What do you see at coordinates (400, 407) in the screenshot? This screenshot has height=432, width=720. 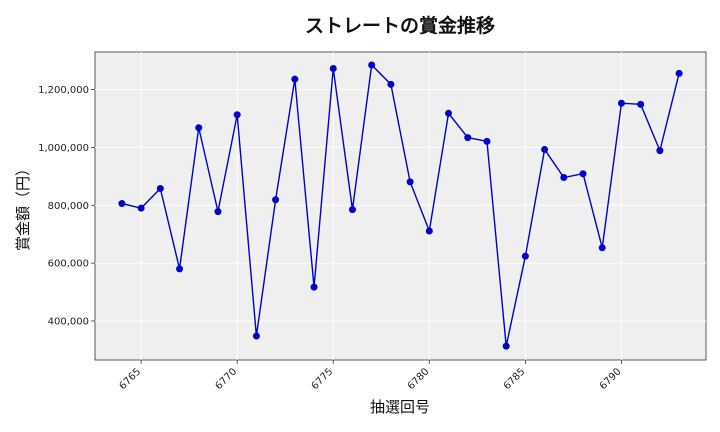 I see `x-axis-label: 抽選回号` at bounding box center [400, 407].